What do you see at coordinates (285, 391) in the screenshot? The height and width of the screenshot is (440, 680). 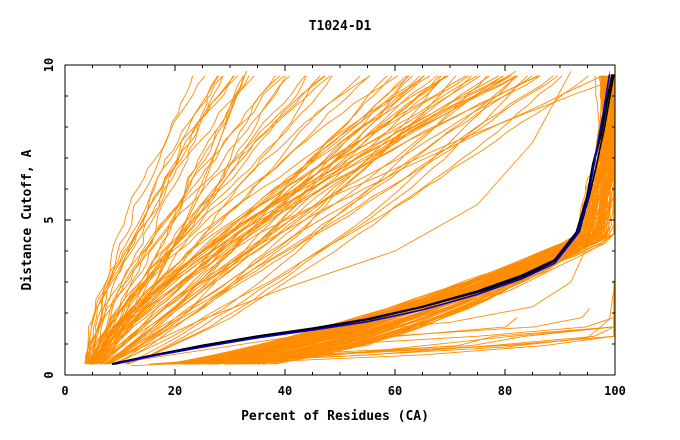 I see `x-tick-label: 40` at bounding box center [285, 391].